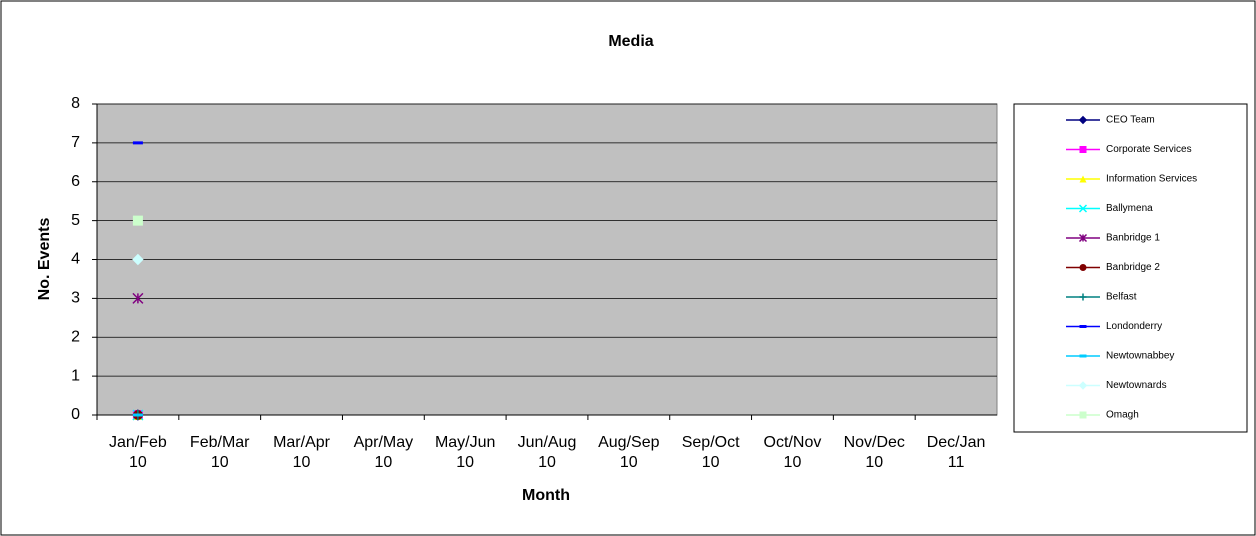 The width and height of the screenshot is (1256, 536). Describe the element at coordinates (1140, 356) in the screenshot. I see `legend-label: Newtownabbey` at that location.